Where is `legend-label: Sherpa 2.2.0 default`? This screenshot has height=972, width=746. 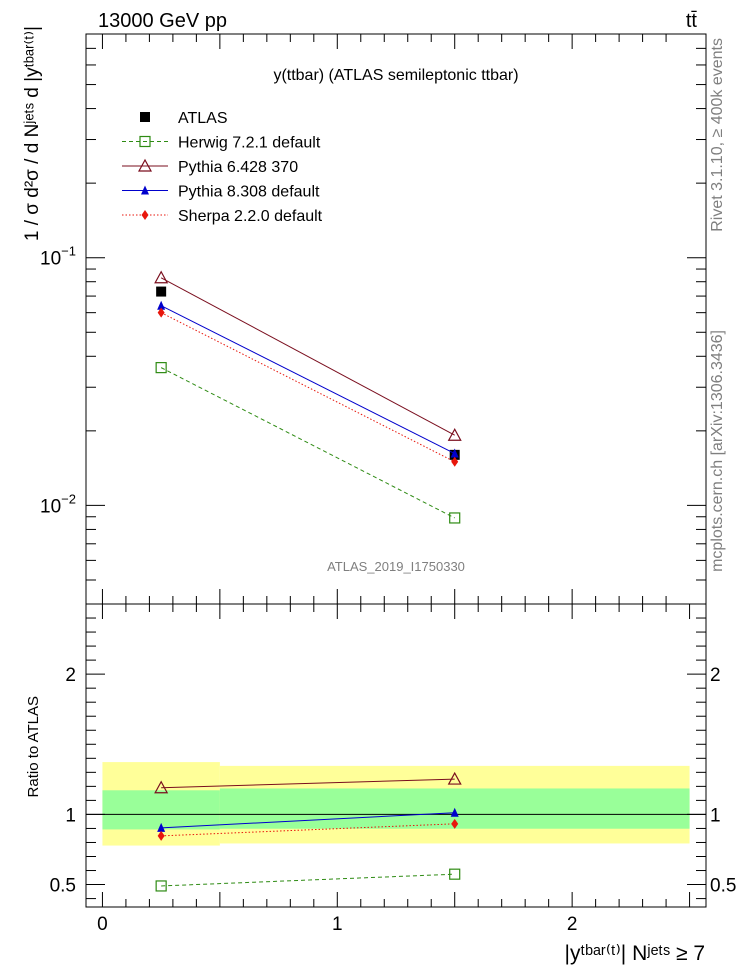
legend-label: Sherpa 2.2.0 default is located at coordinates (250, 216).